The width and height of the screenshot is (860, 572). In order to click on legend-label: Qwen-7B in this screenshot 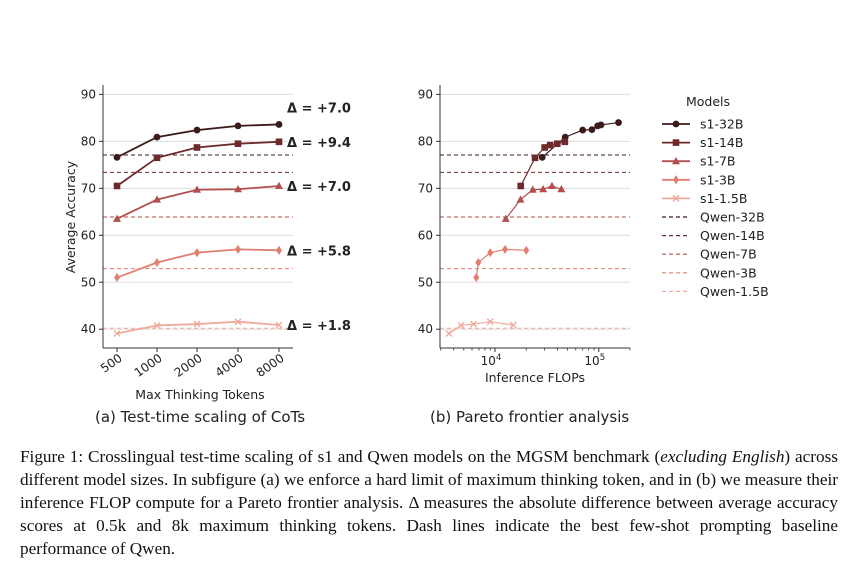, I will do `click(728, 254)`.